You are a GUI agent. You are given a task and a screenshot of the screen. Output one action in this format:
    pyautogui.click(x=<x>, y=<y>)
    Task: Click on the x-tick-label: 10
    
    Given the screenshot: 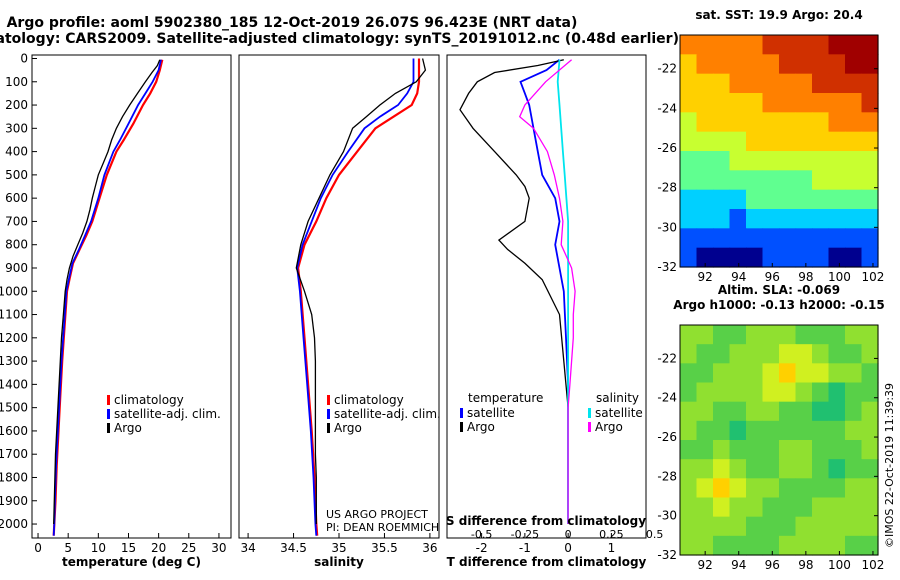 What is the action you would take?
    pyautogui.click(x=98, y=548)
    